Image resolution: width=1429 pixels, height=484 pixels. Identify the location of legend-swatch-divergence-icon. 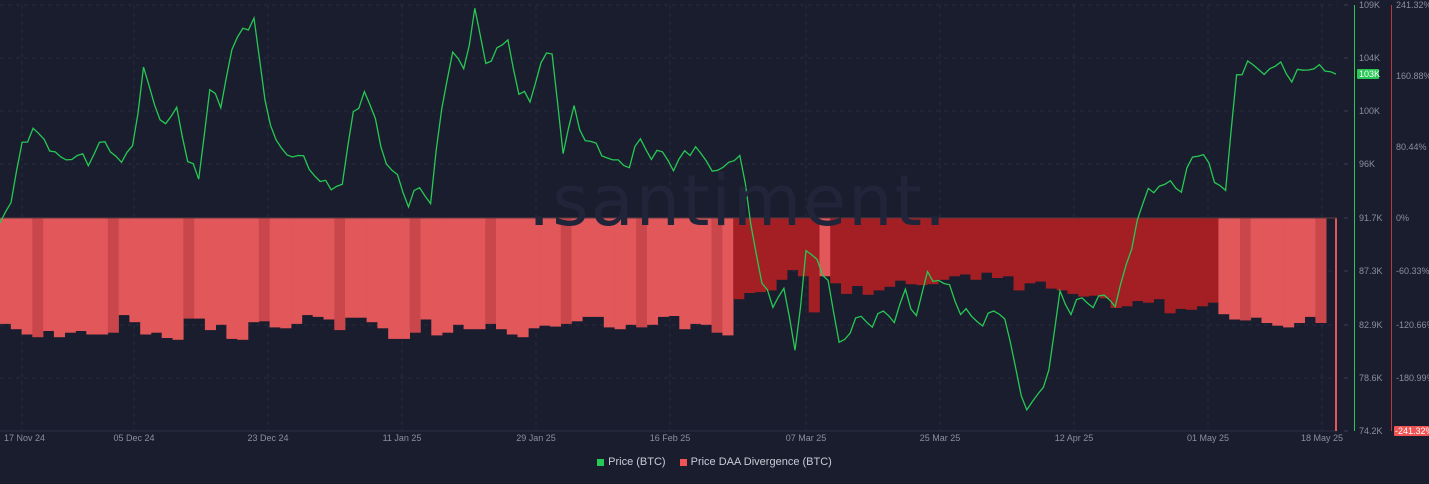
(683, 462).